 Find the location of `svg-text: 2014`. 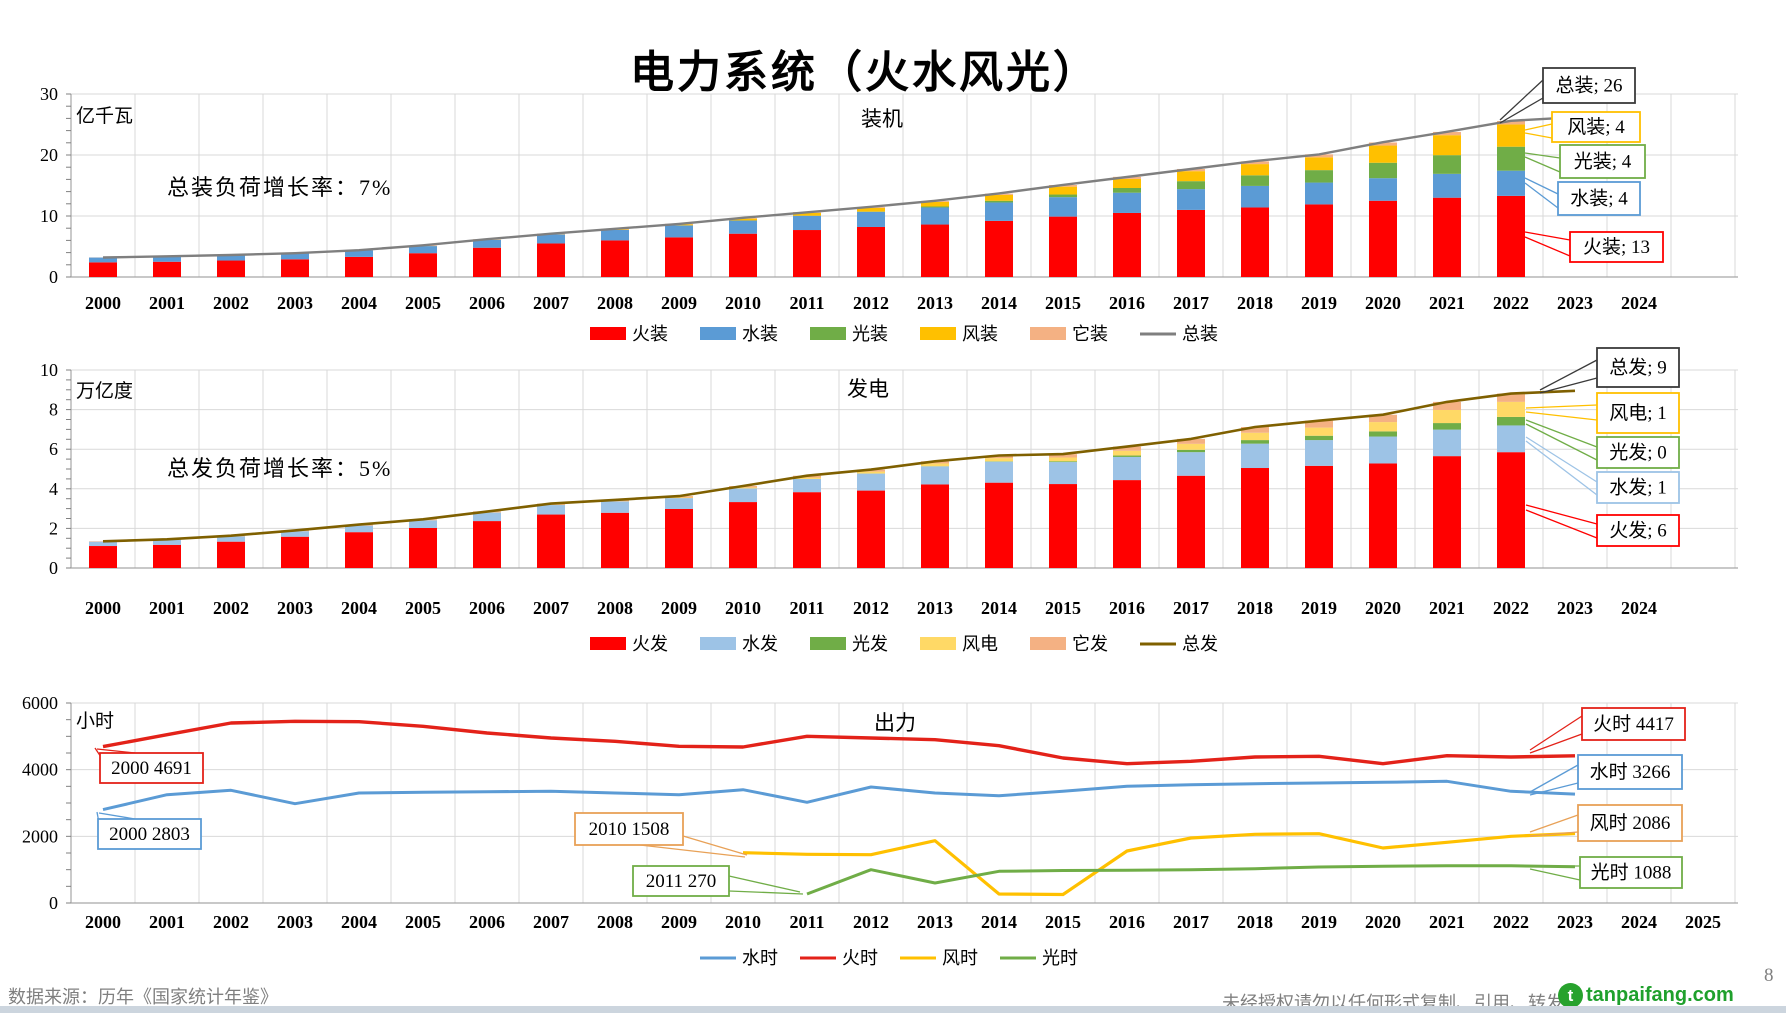

svg-text: 2014 is located at coordinates (999, 922).